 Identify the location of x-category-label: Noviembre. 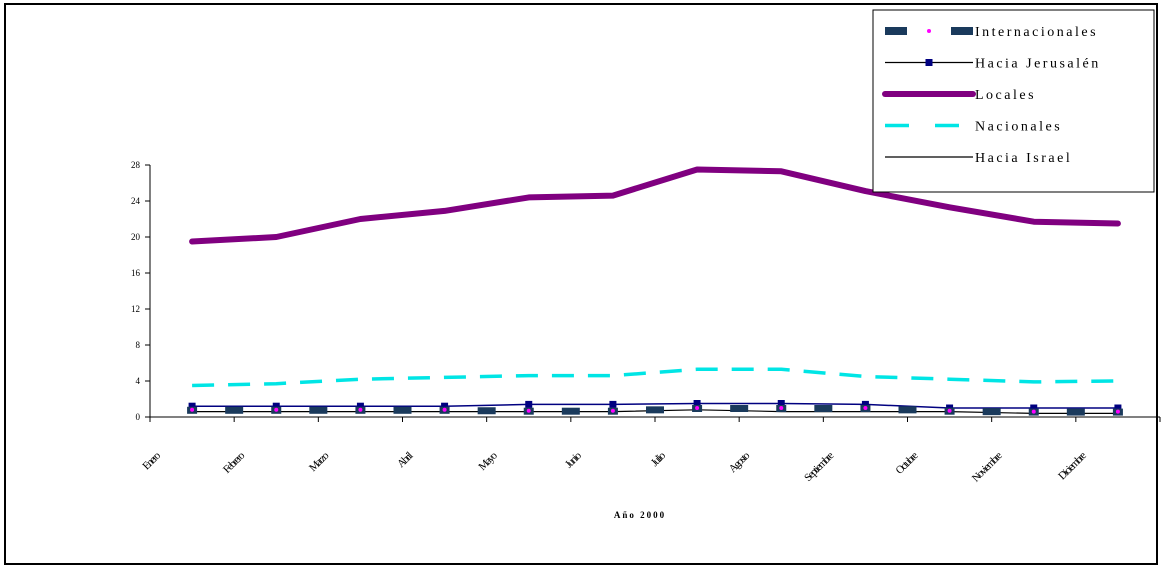
(987, 466).